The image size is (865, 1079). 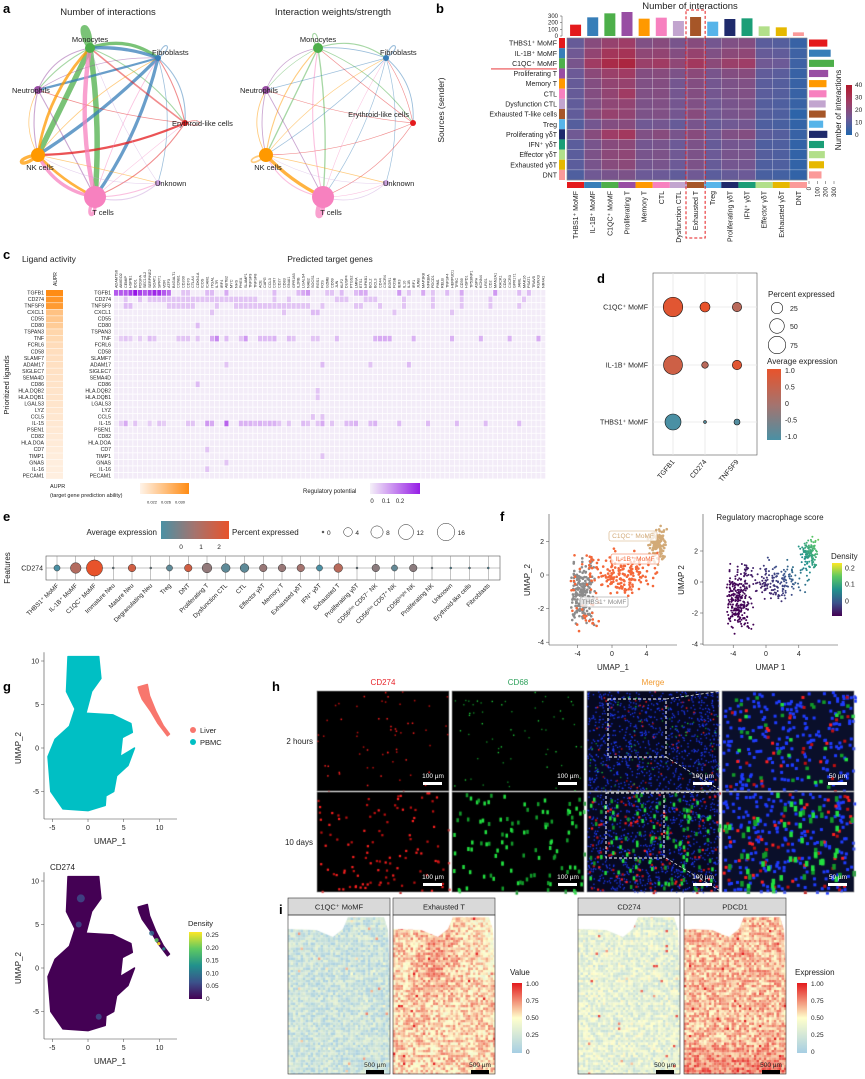 What do you see at coordinates (52, 828) in the screenshot?
I see `tick-label: -5` at bounding box center [52, 828].